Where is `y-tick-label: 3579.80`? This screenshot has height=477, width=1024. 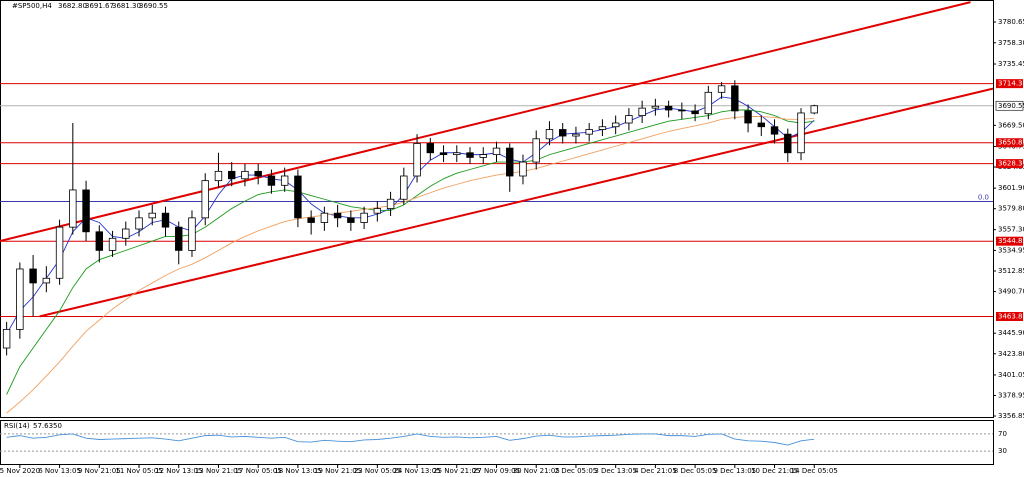 y-tick-label: 3579.80 is located at coordinates (1011, 209).